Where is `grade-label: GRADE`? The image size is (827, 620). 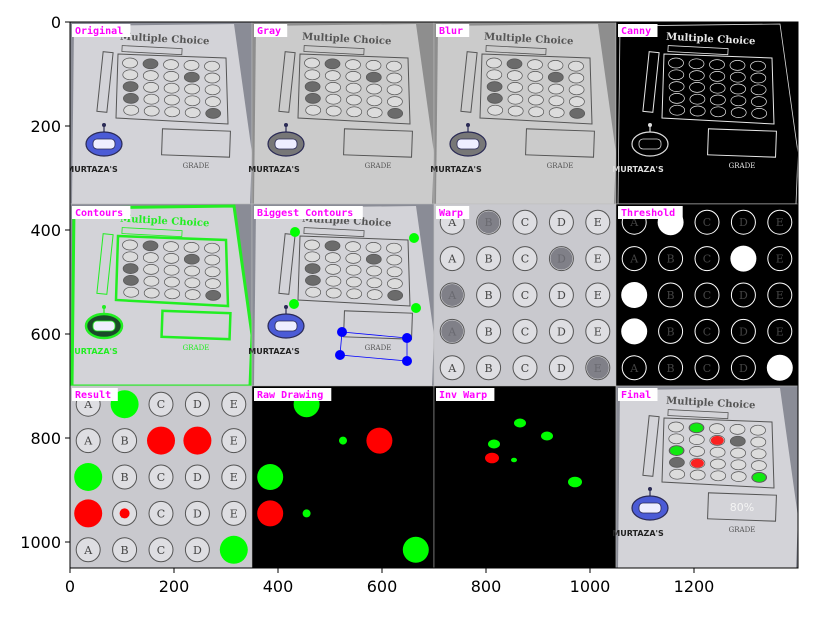
grade-label: GRADE is located at coordinates (742, 166).